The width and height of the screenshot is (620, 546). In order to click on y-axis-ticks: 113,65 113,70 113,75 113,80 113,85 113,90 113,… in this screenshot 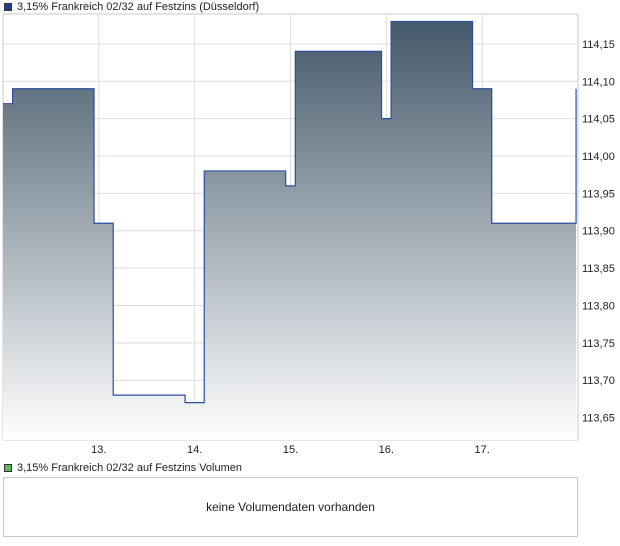, I will do `click(598, 232)`.